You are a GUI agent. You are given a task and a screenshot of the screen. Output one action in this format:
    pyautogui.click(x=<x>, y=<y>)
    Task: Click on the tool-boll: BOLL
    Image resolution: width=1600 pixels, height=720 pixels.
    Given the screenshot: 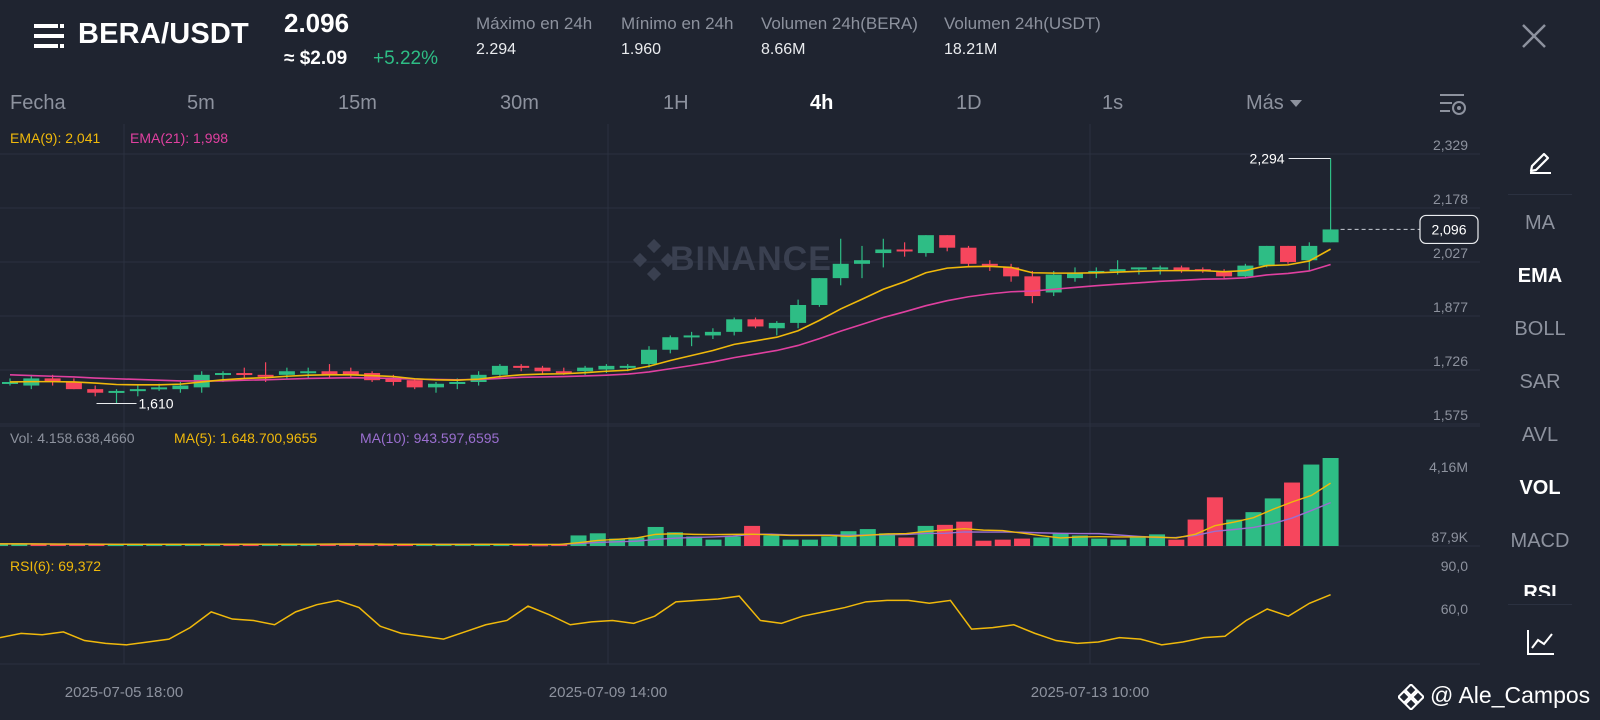 What is the action you would take?
    pyautogui.click(x=1540, y=329)
    